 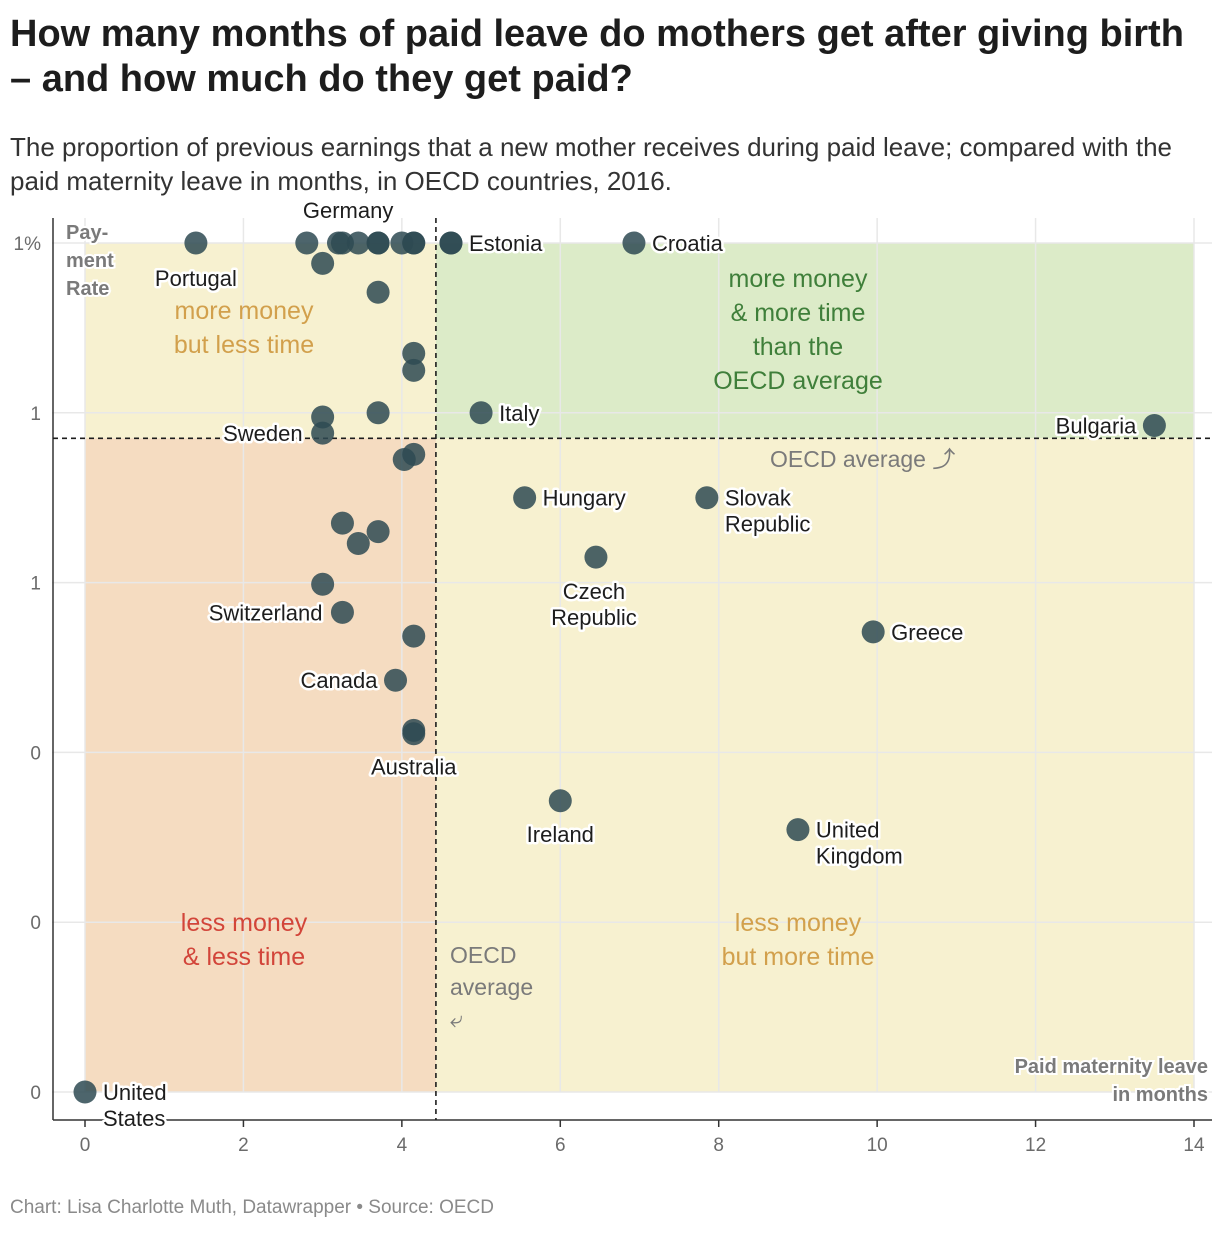 I want to click on x-average-label: OECD average ⤶, so click(x=491, y=987).